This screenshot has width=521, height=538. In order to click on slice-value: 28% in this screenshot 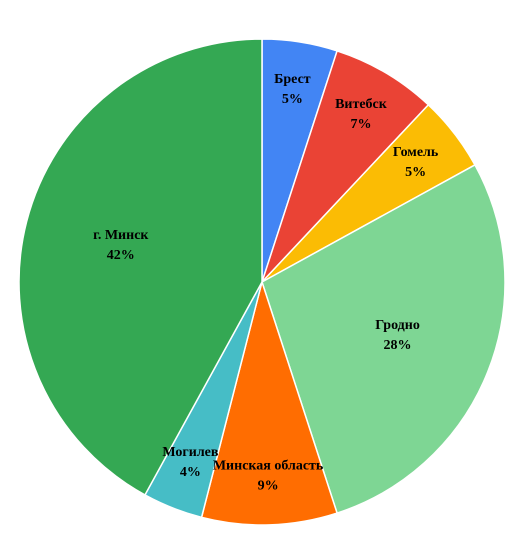, I will do `click(398, 345)`.